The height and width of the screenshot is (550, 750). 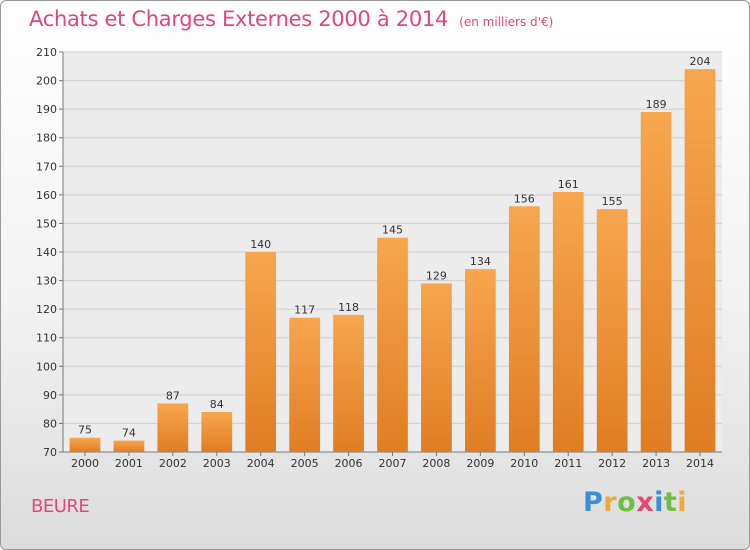 I want to click on data-label: 117, so click(x=304, y=310).